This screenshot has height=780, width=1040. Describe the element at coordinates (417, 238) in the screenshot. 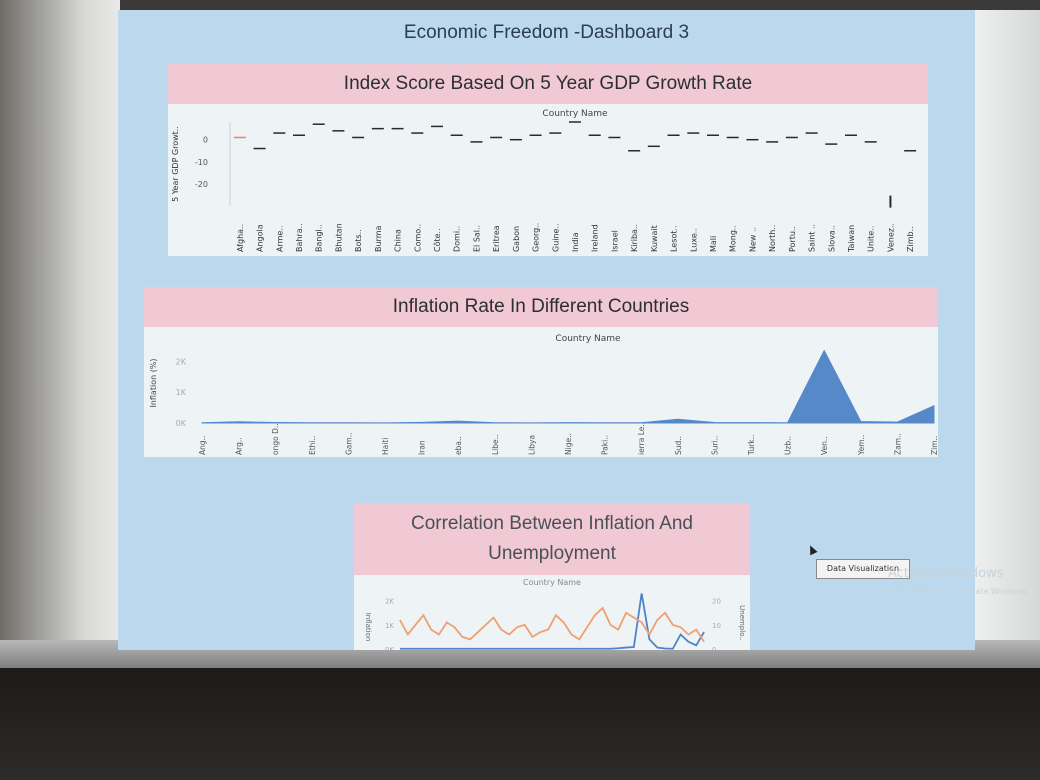

I see `gdp-x-tick-label: Como..` at that location.